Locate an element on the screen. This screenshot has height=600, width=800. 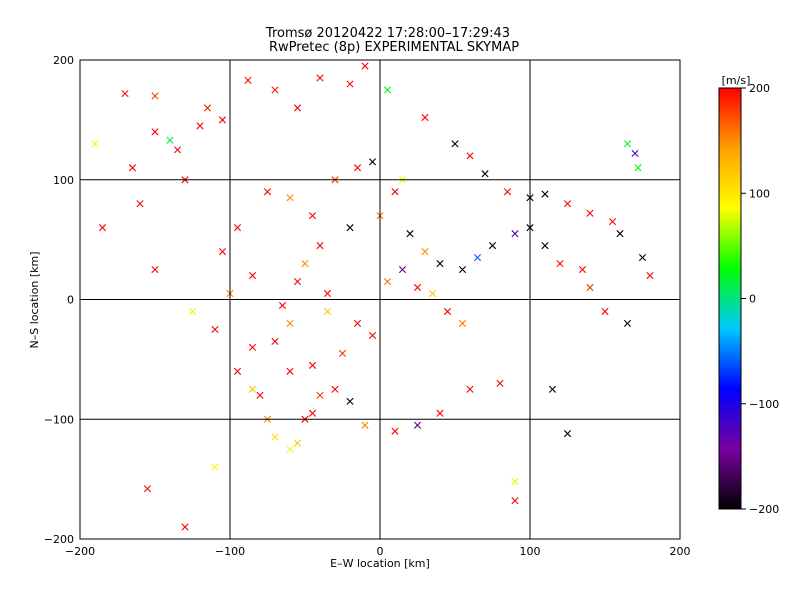
y-tick-label: 100 is located at coordinates (63, 180).